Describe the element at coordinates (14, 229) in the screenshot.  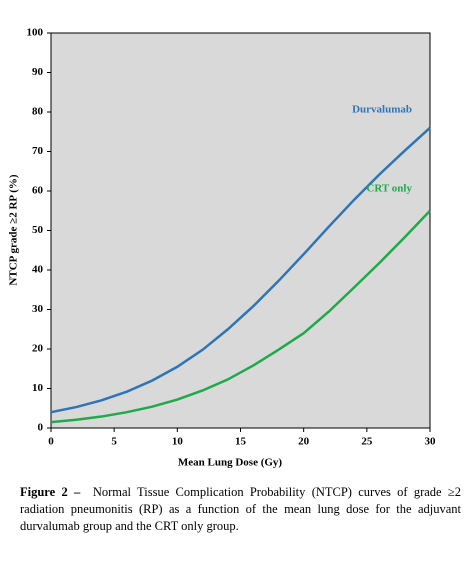
I see `y-axis-title: NTCP grade ≥2 RP (%)` at that location.